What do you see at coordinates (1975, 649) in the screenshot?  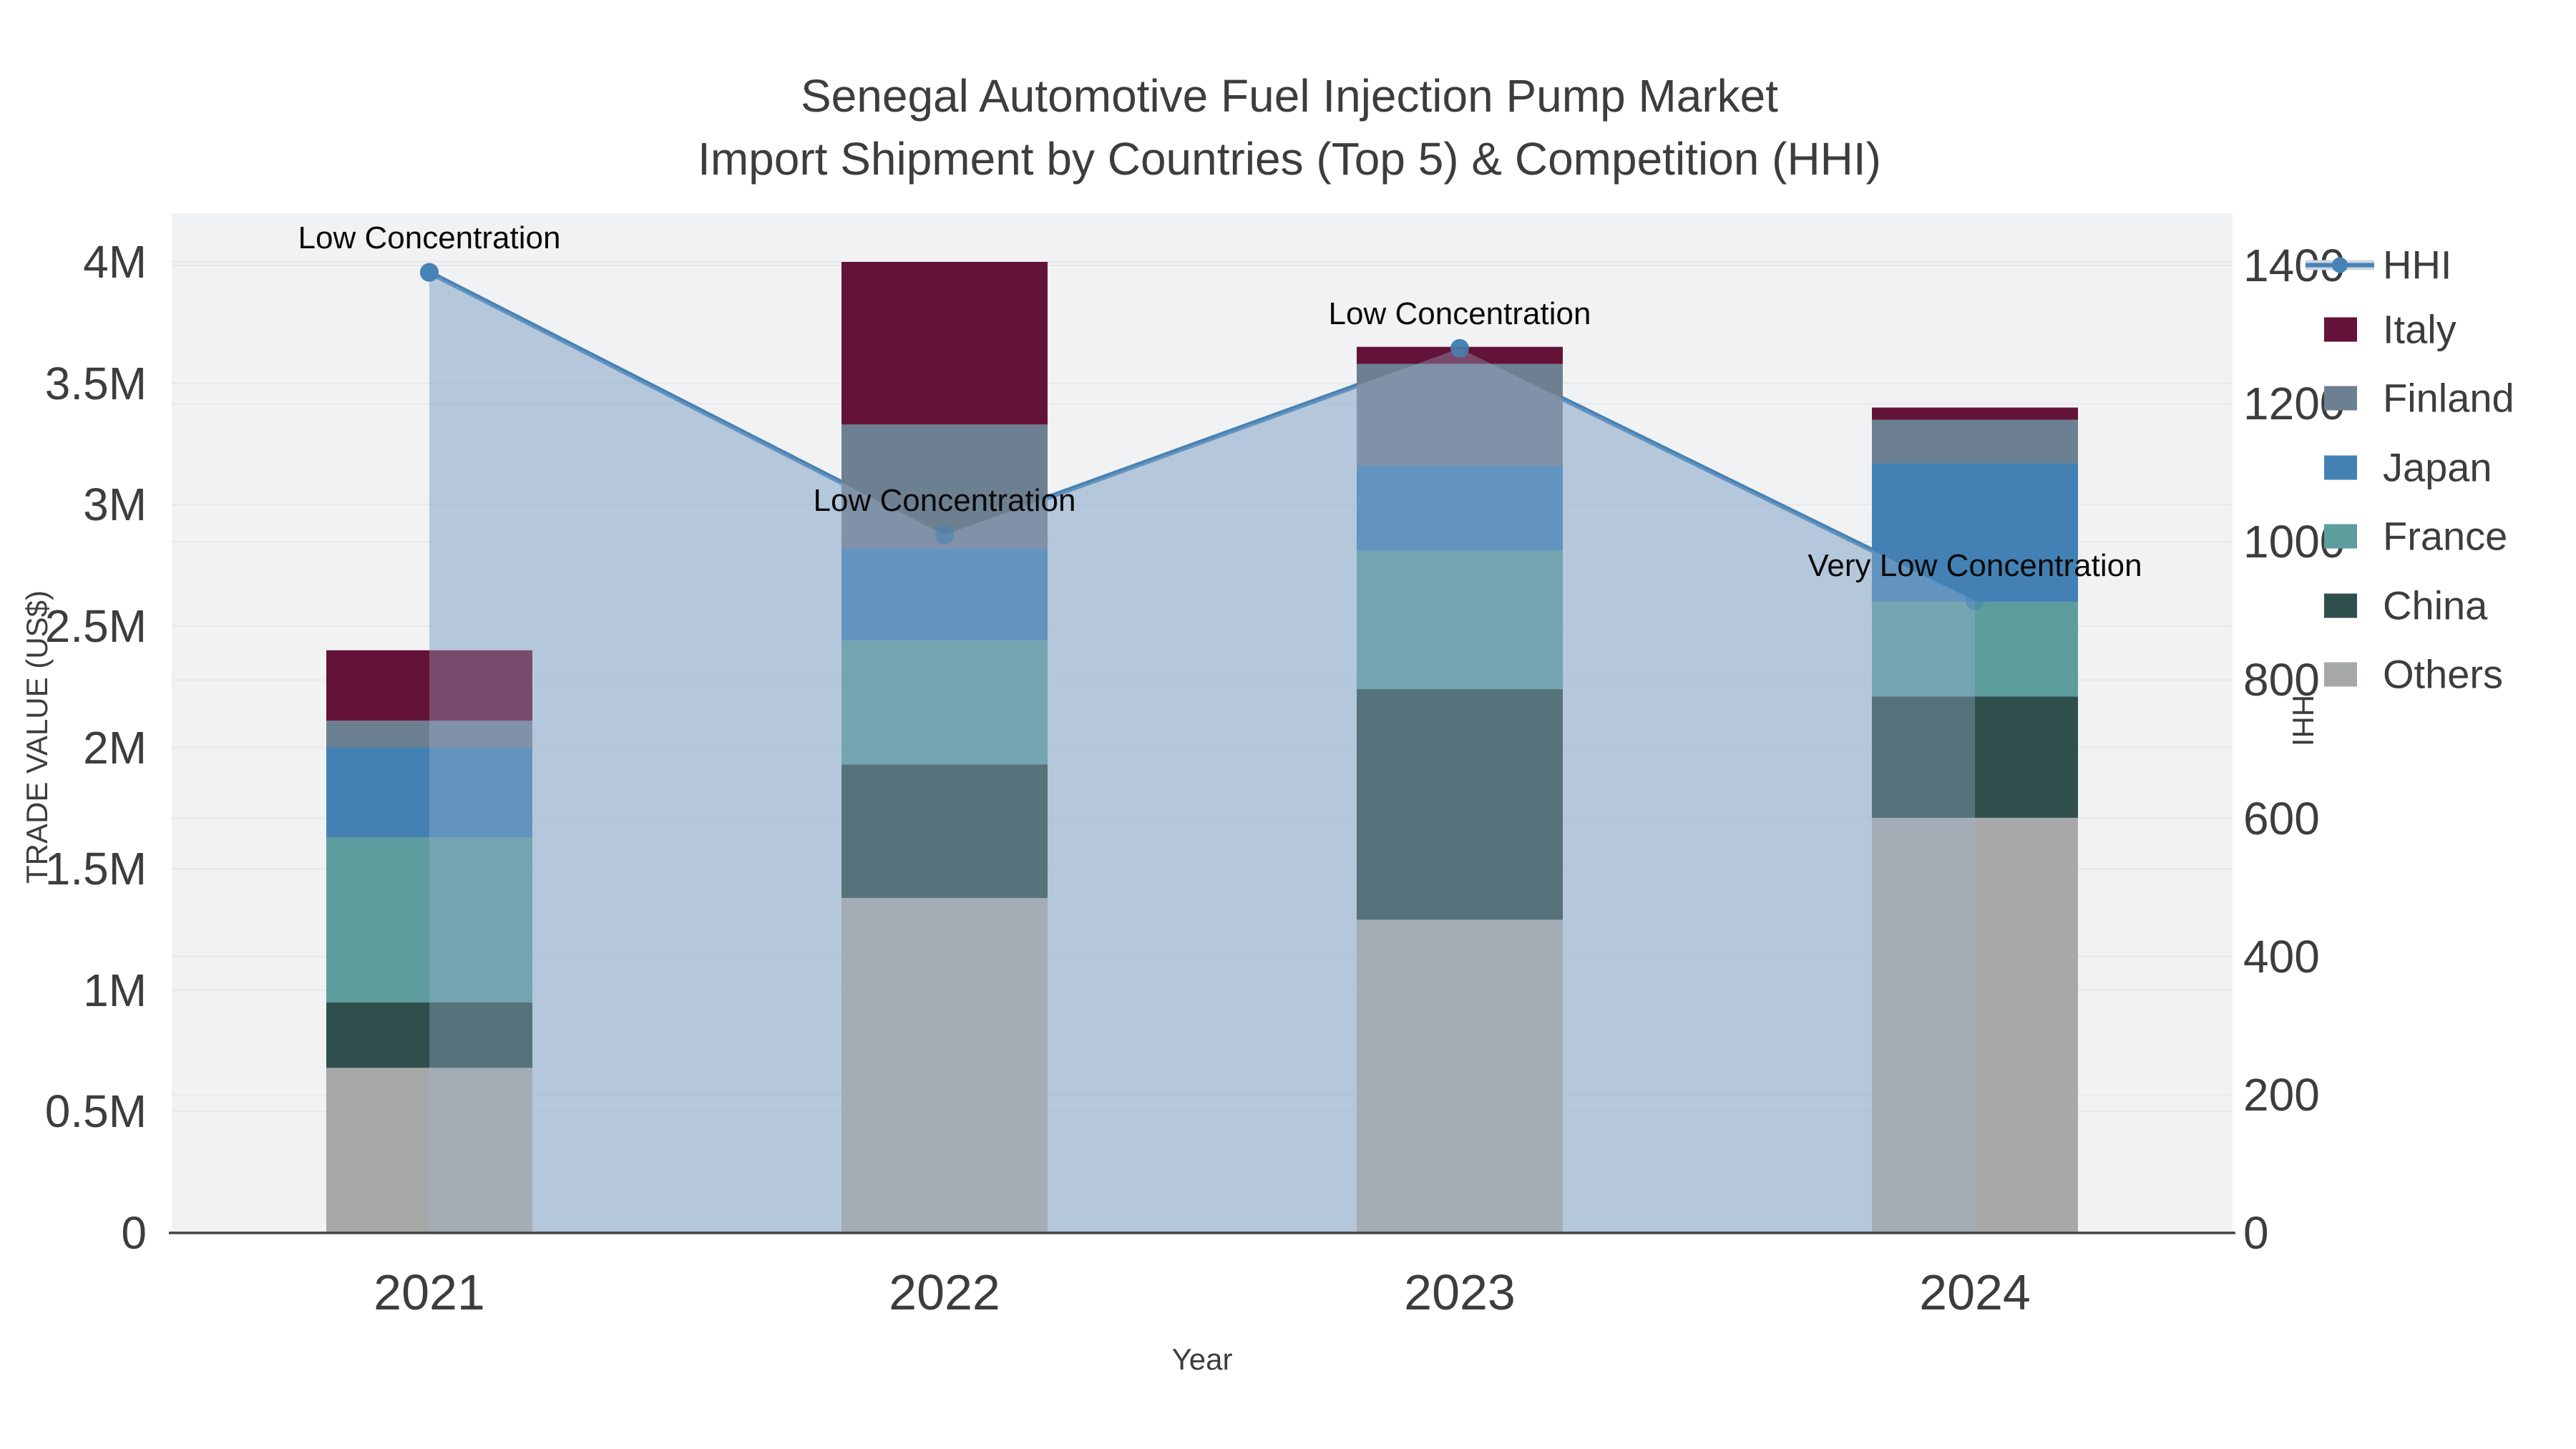 I see `bar-segment-france-2024` at bounding box center [1975, 649].